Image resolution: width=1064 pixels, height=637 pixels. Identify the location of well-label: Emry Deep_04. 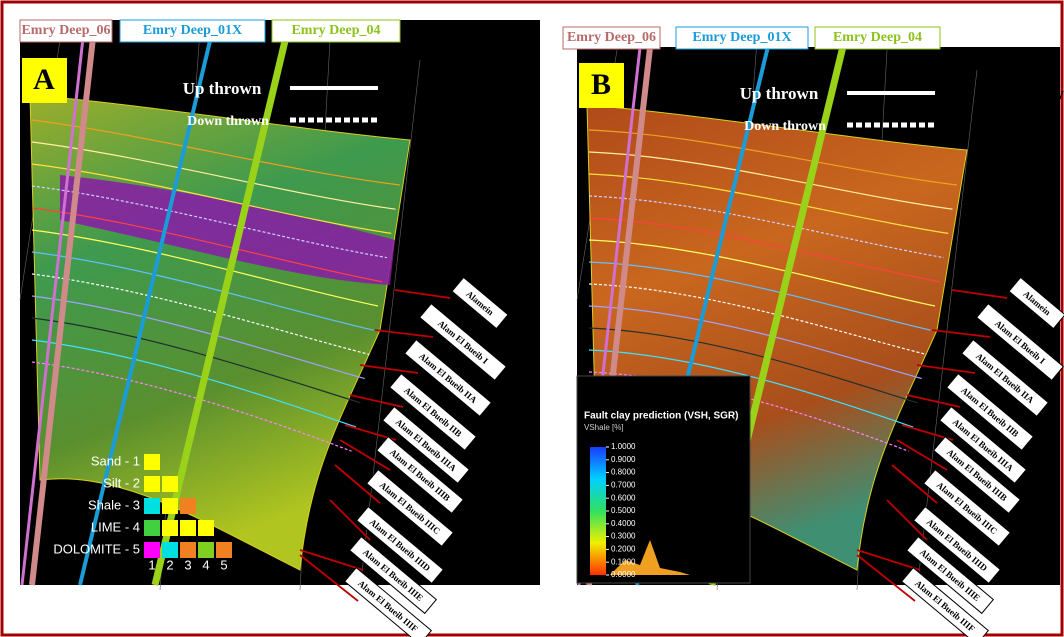
(877, 37).